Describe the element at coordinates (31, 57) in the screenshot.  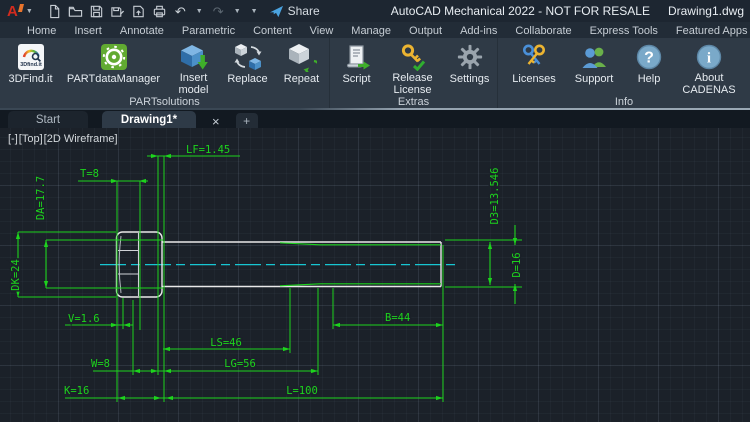
I see `3dfindit-logo-icon: 3Dfind.it` at that location.